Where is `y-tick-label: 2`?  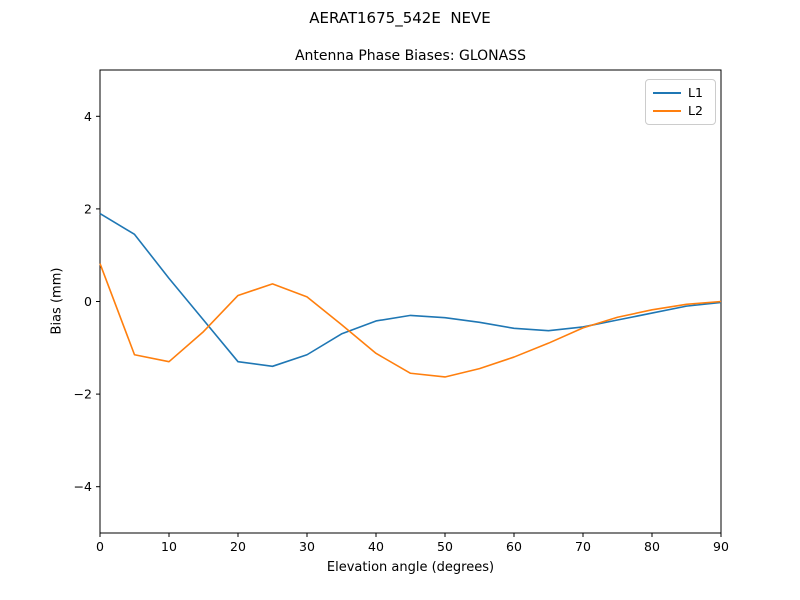
y-tick-label: 2 is located at coordinates (88, 208).